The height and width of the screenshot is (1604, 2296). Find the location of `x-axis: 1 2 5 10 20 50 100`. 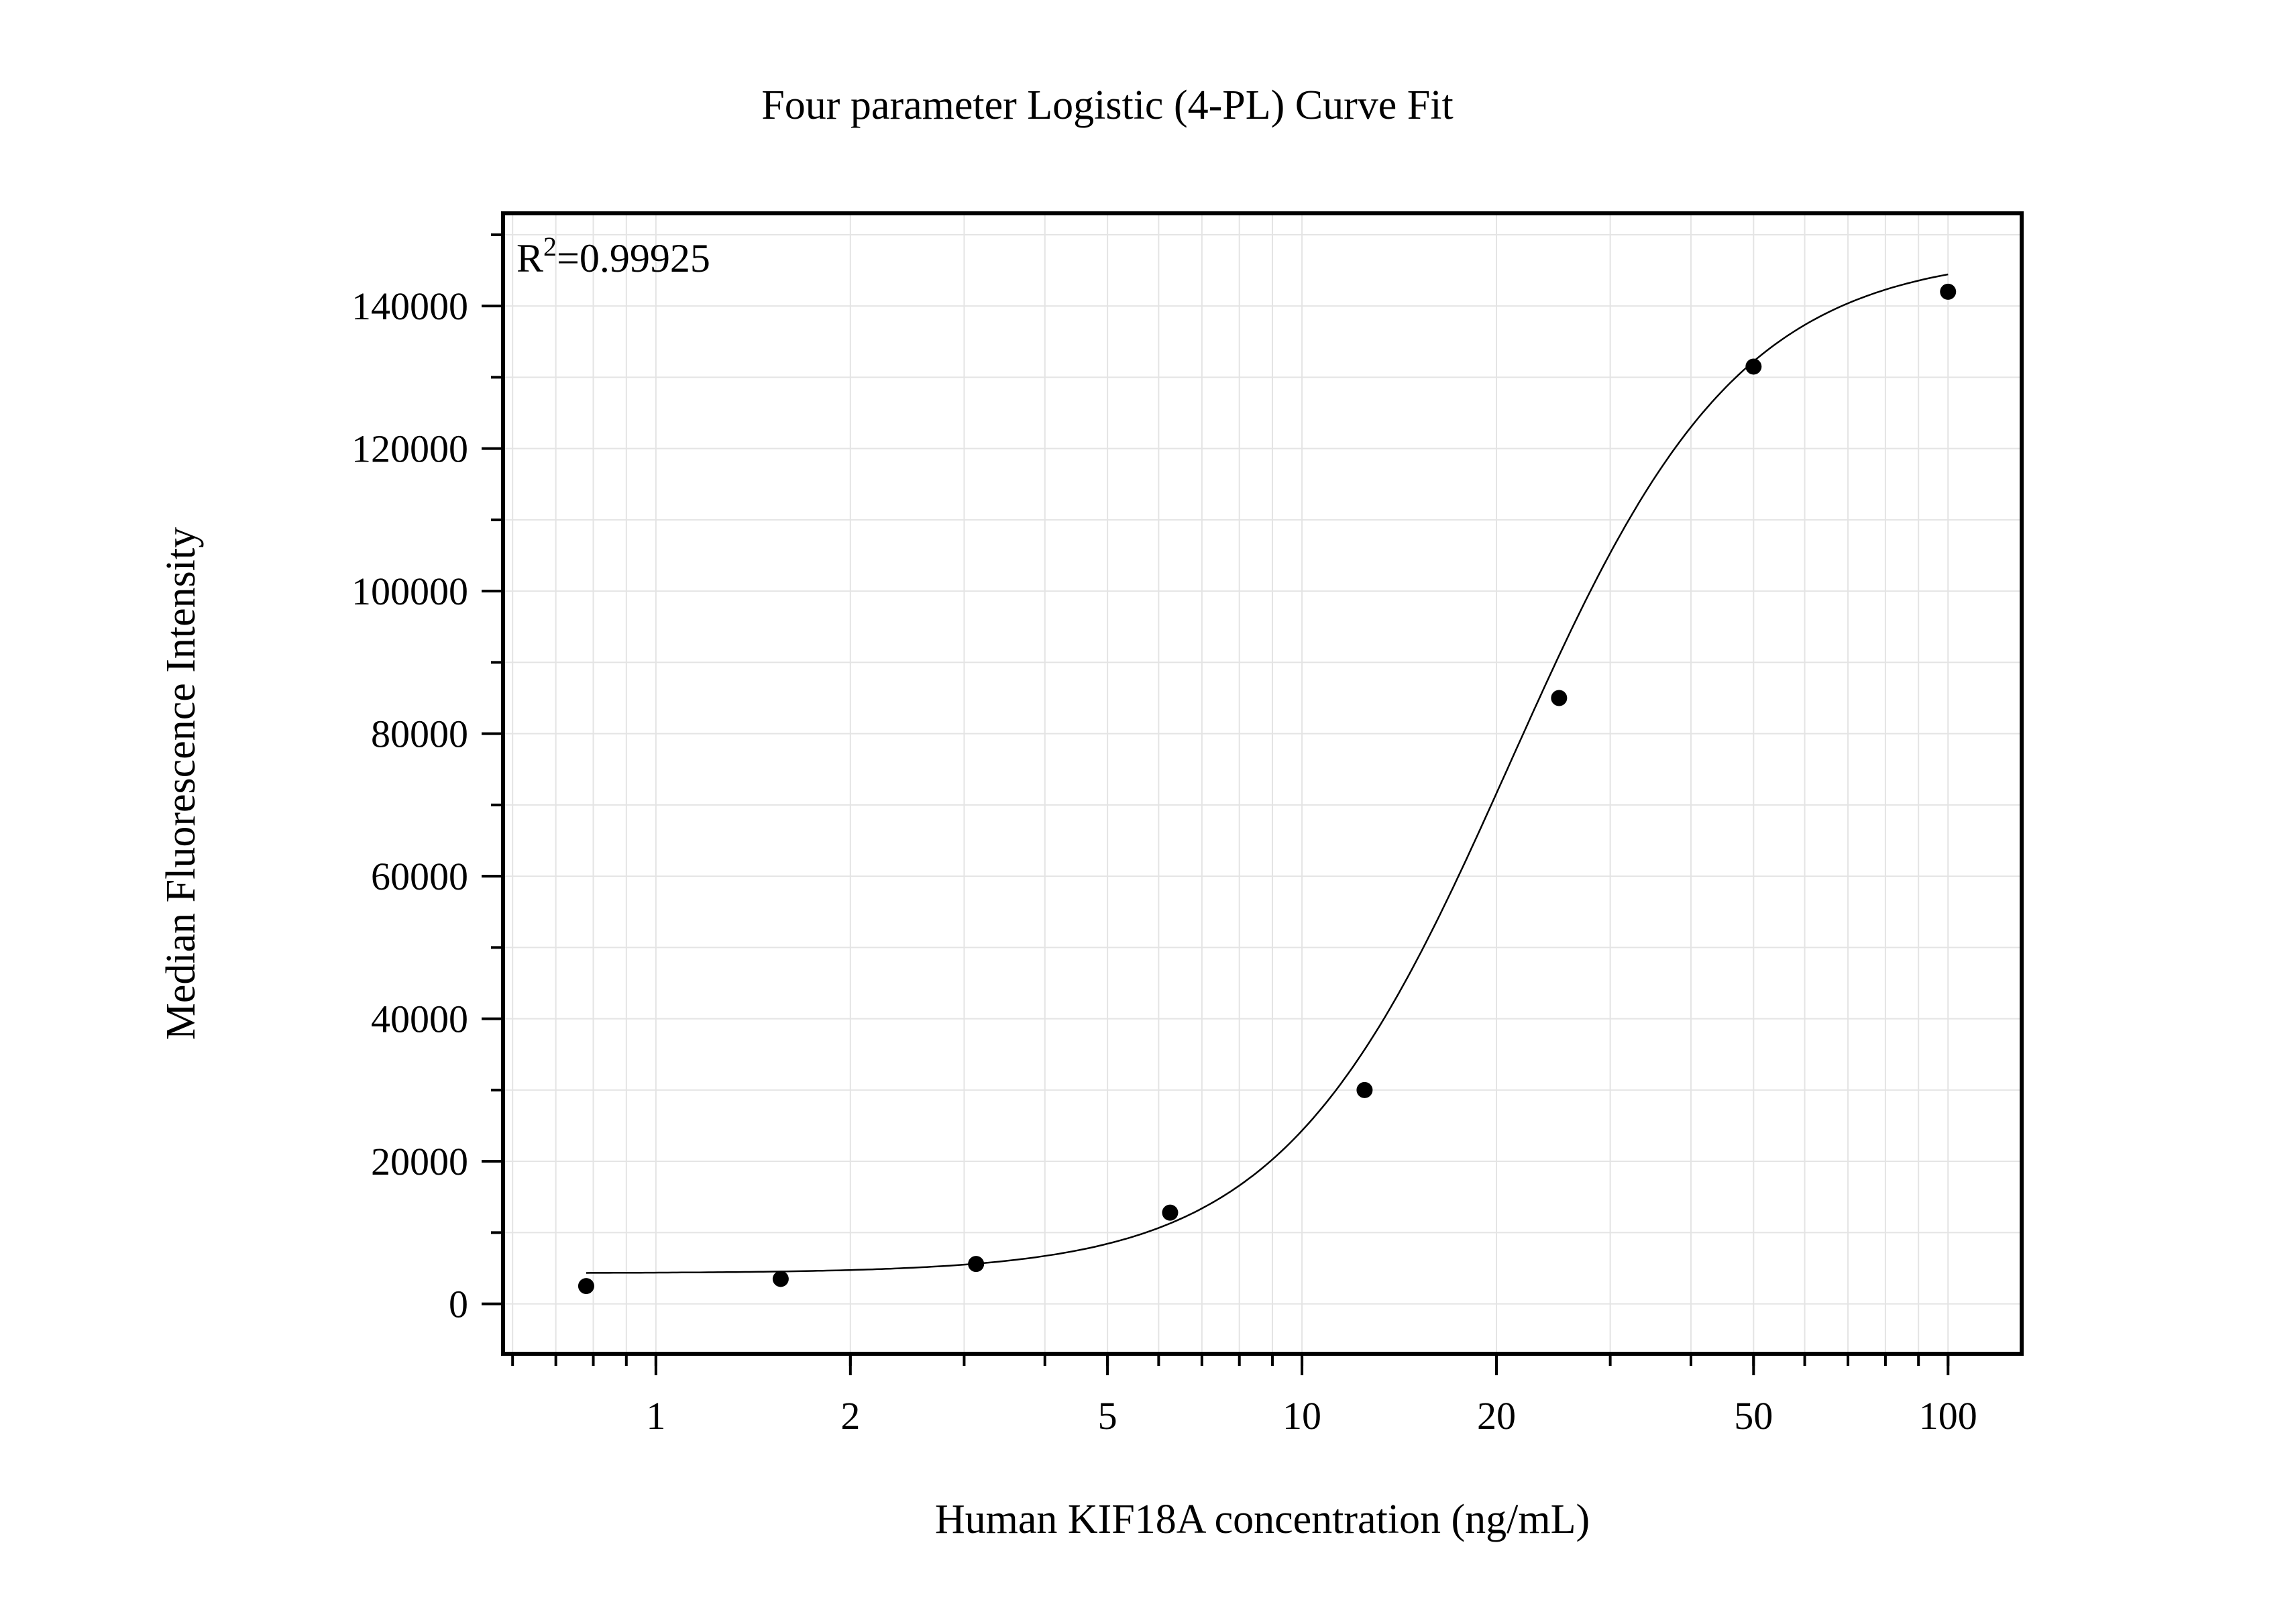

x-axis: 1 2 5 10 20 50 100 is located at coordinates (1244, 1396).